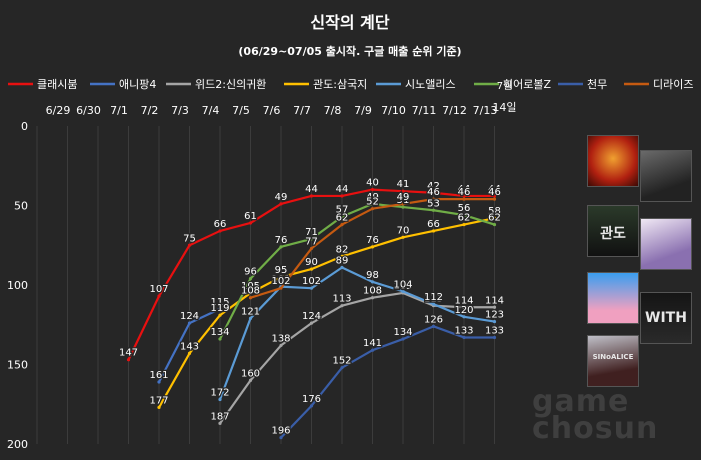  Describe the element at coordinates (527, 84) in the screenshot. I see `legend-label: 히어로볼Z` at that location.